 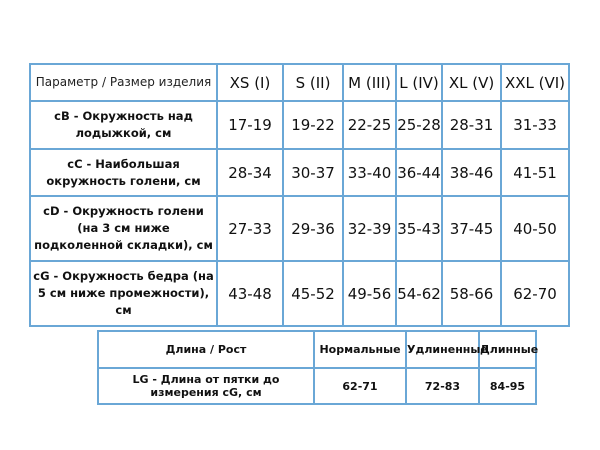 What do you see at coordinates (369, 125) in the screenshot?
I see `value-cell: 22-25` at bounding box center [369, 125].